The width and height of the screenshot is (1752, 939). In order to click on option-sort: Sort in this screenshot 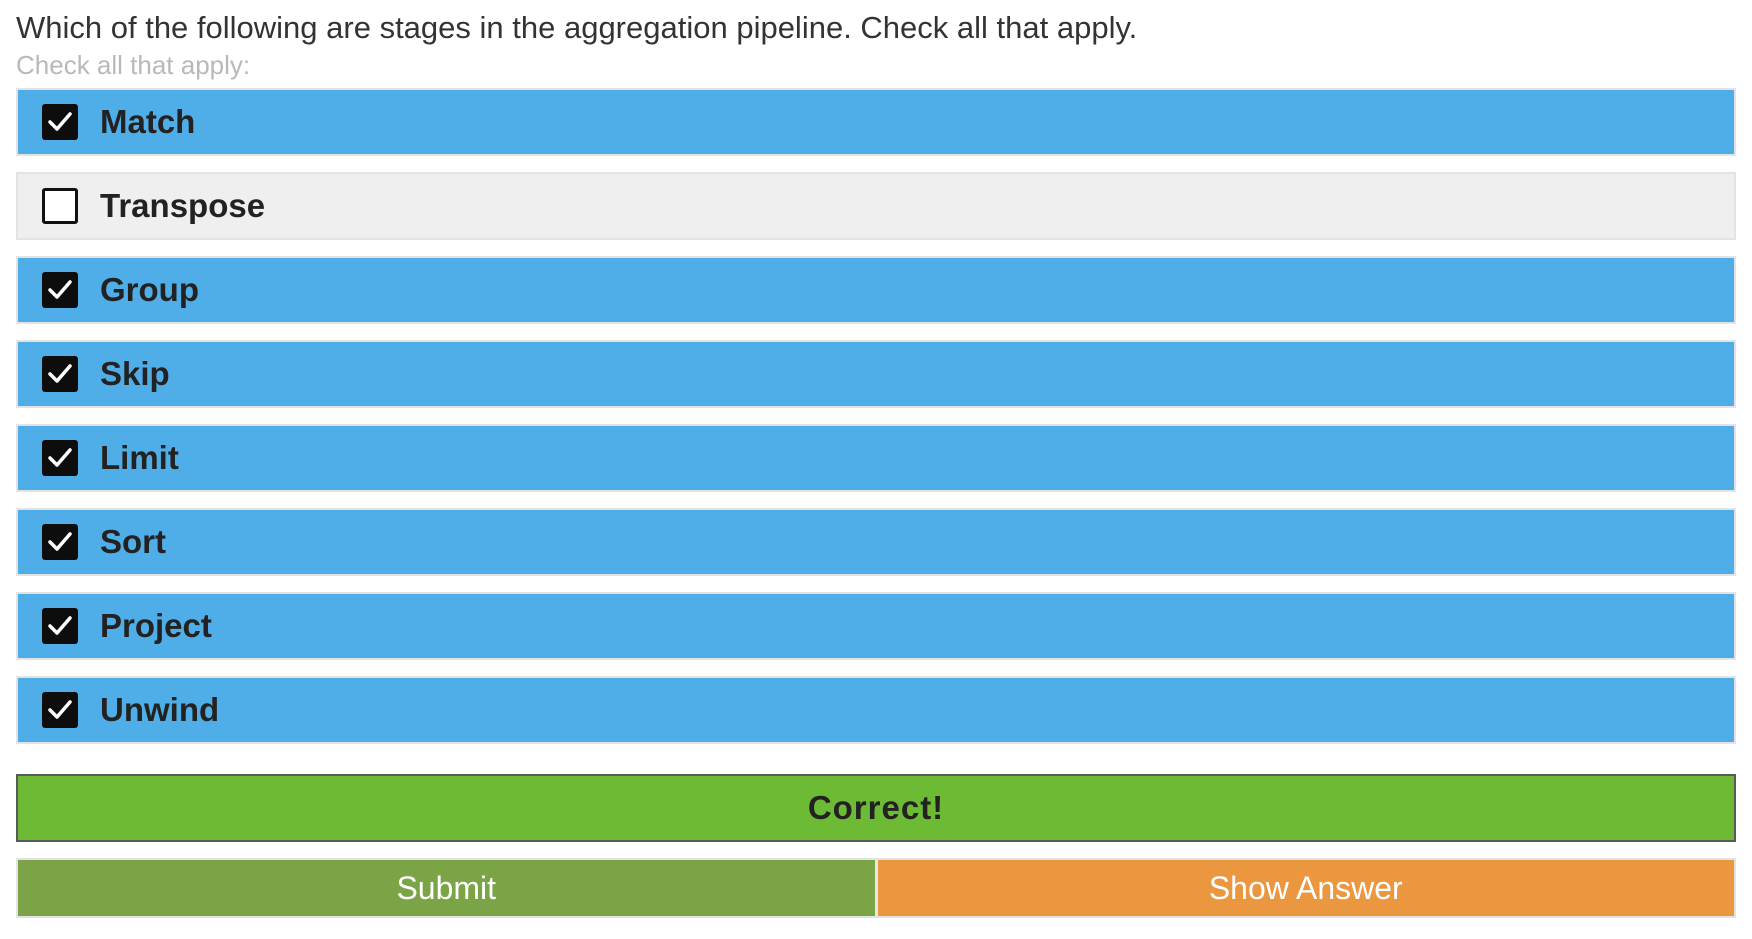, I will do `click(876, 542)`.